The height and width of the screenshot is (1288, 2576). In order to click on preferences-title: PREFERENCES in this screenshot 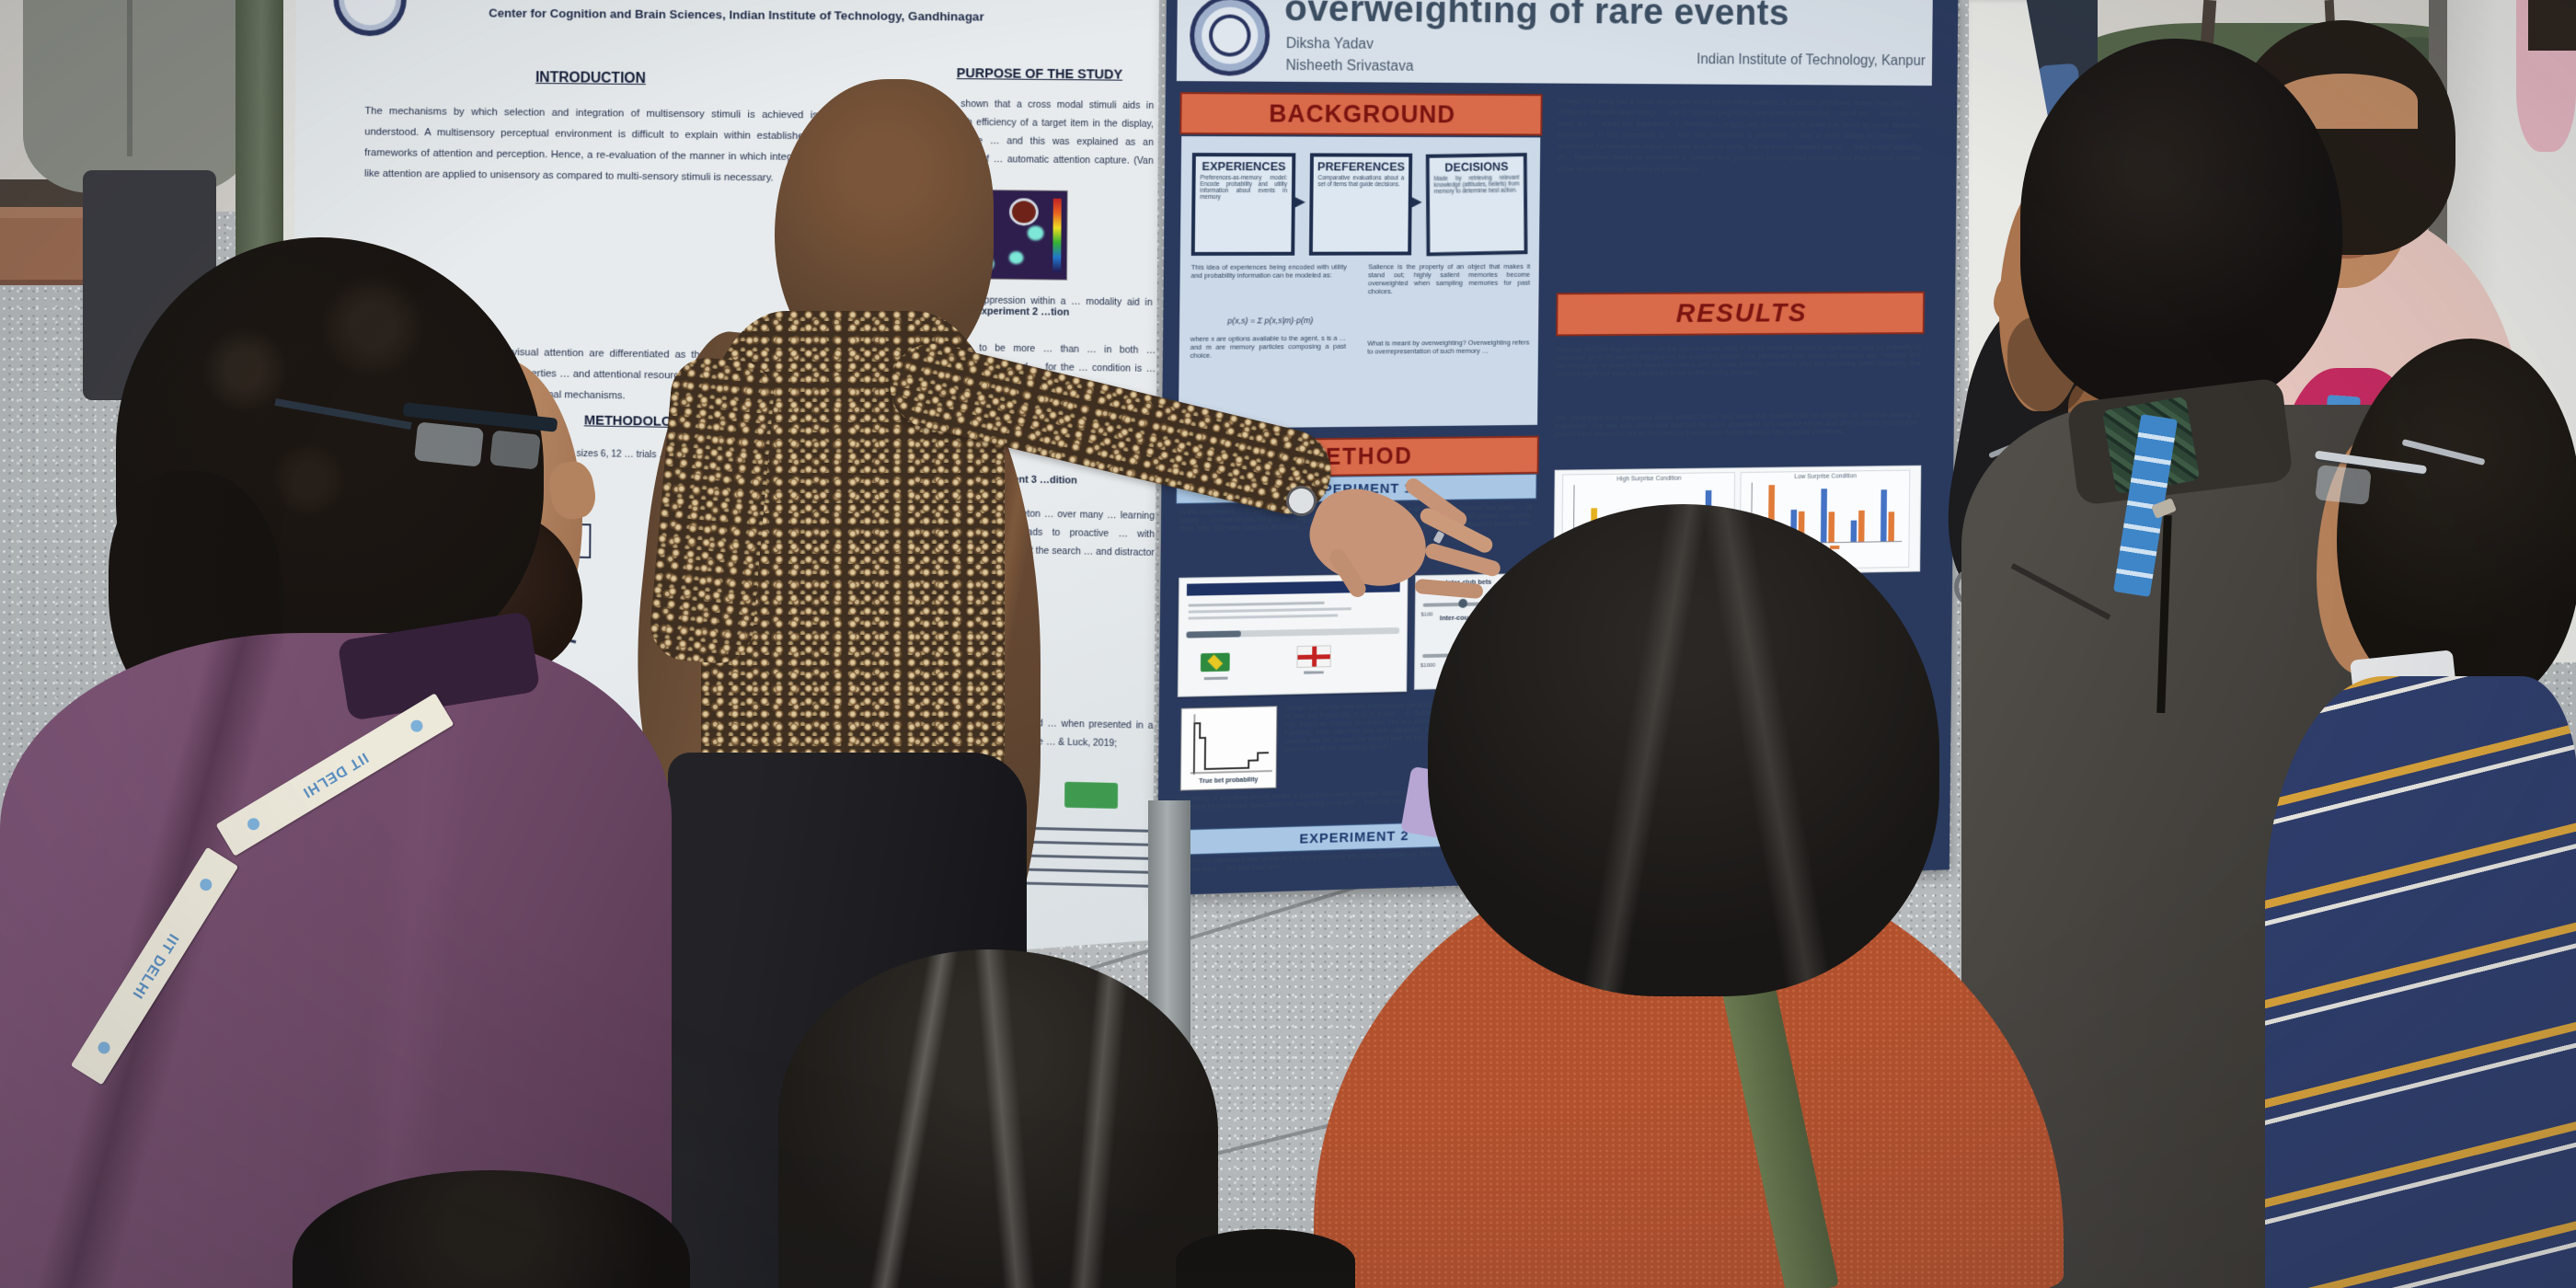, I will do `click(1361, 166)`.